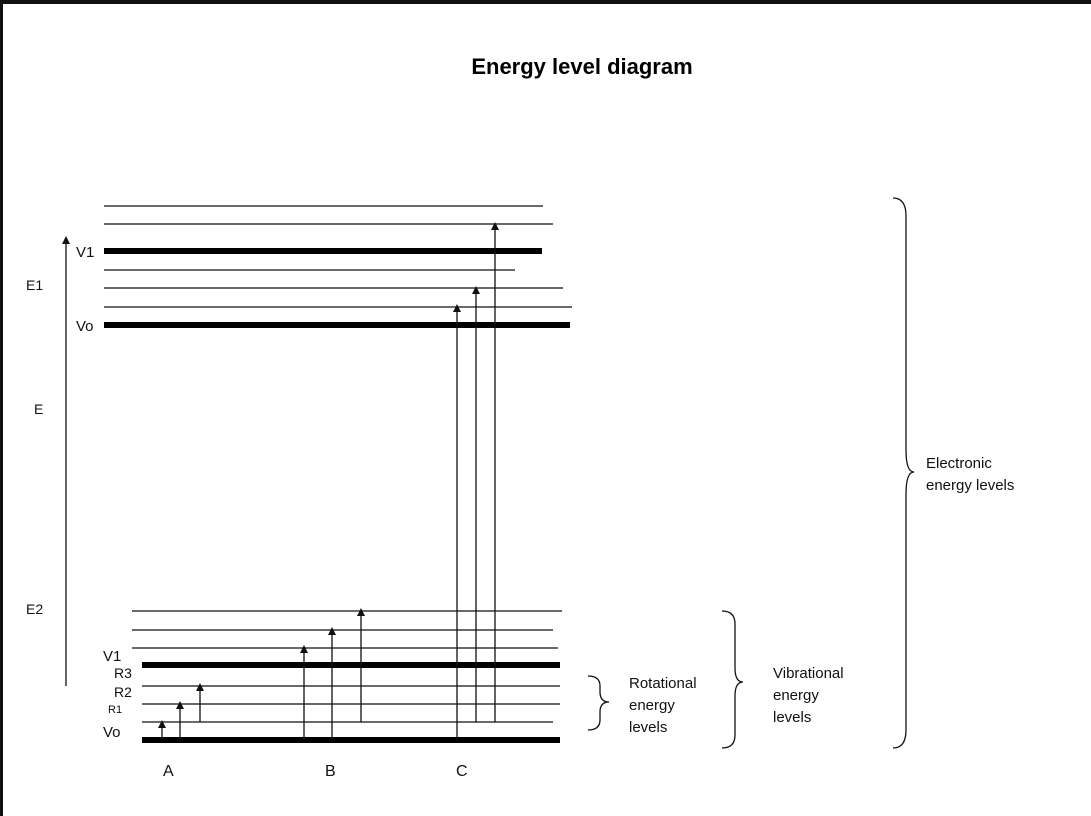  I want to click on rotational-label-line1: Rotational, so click(663, 683).